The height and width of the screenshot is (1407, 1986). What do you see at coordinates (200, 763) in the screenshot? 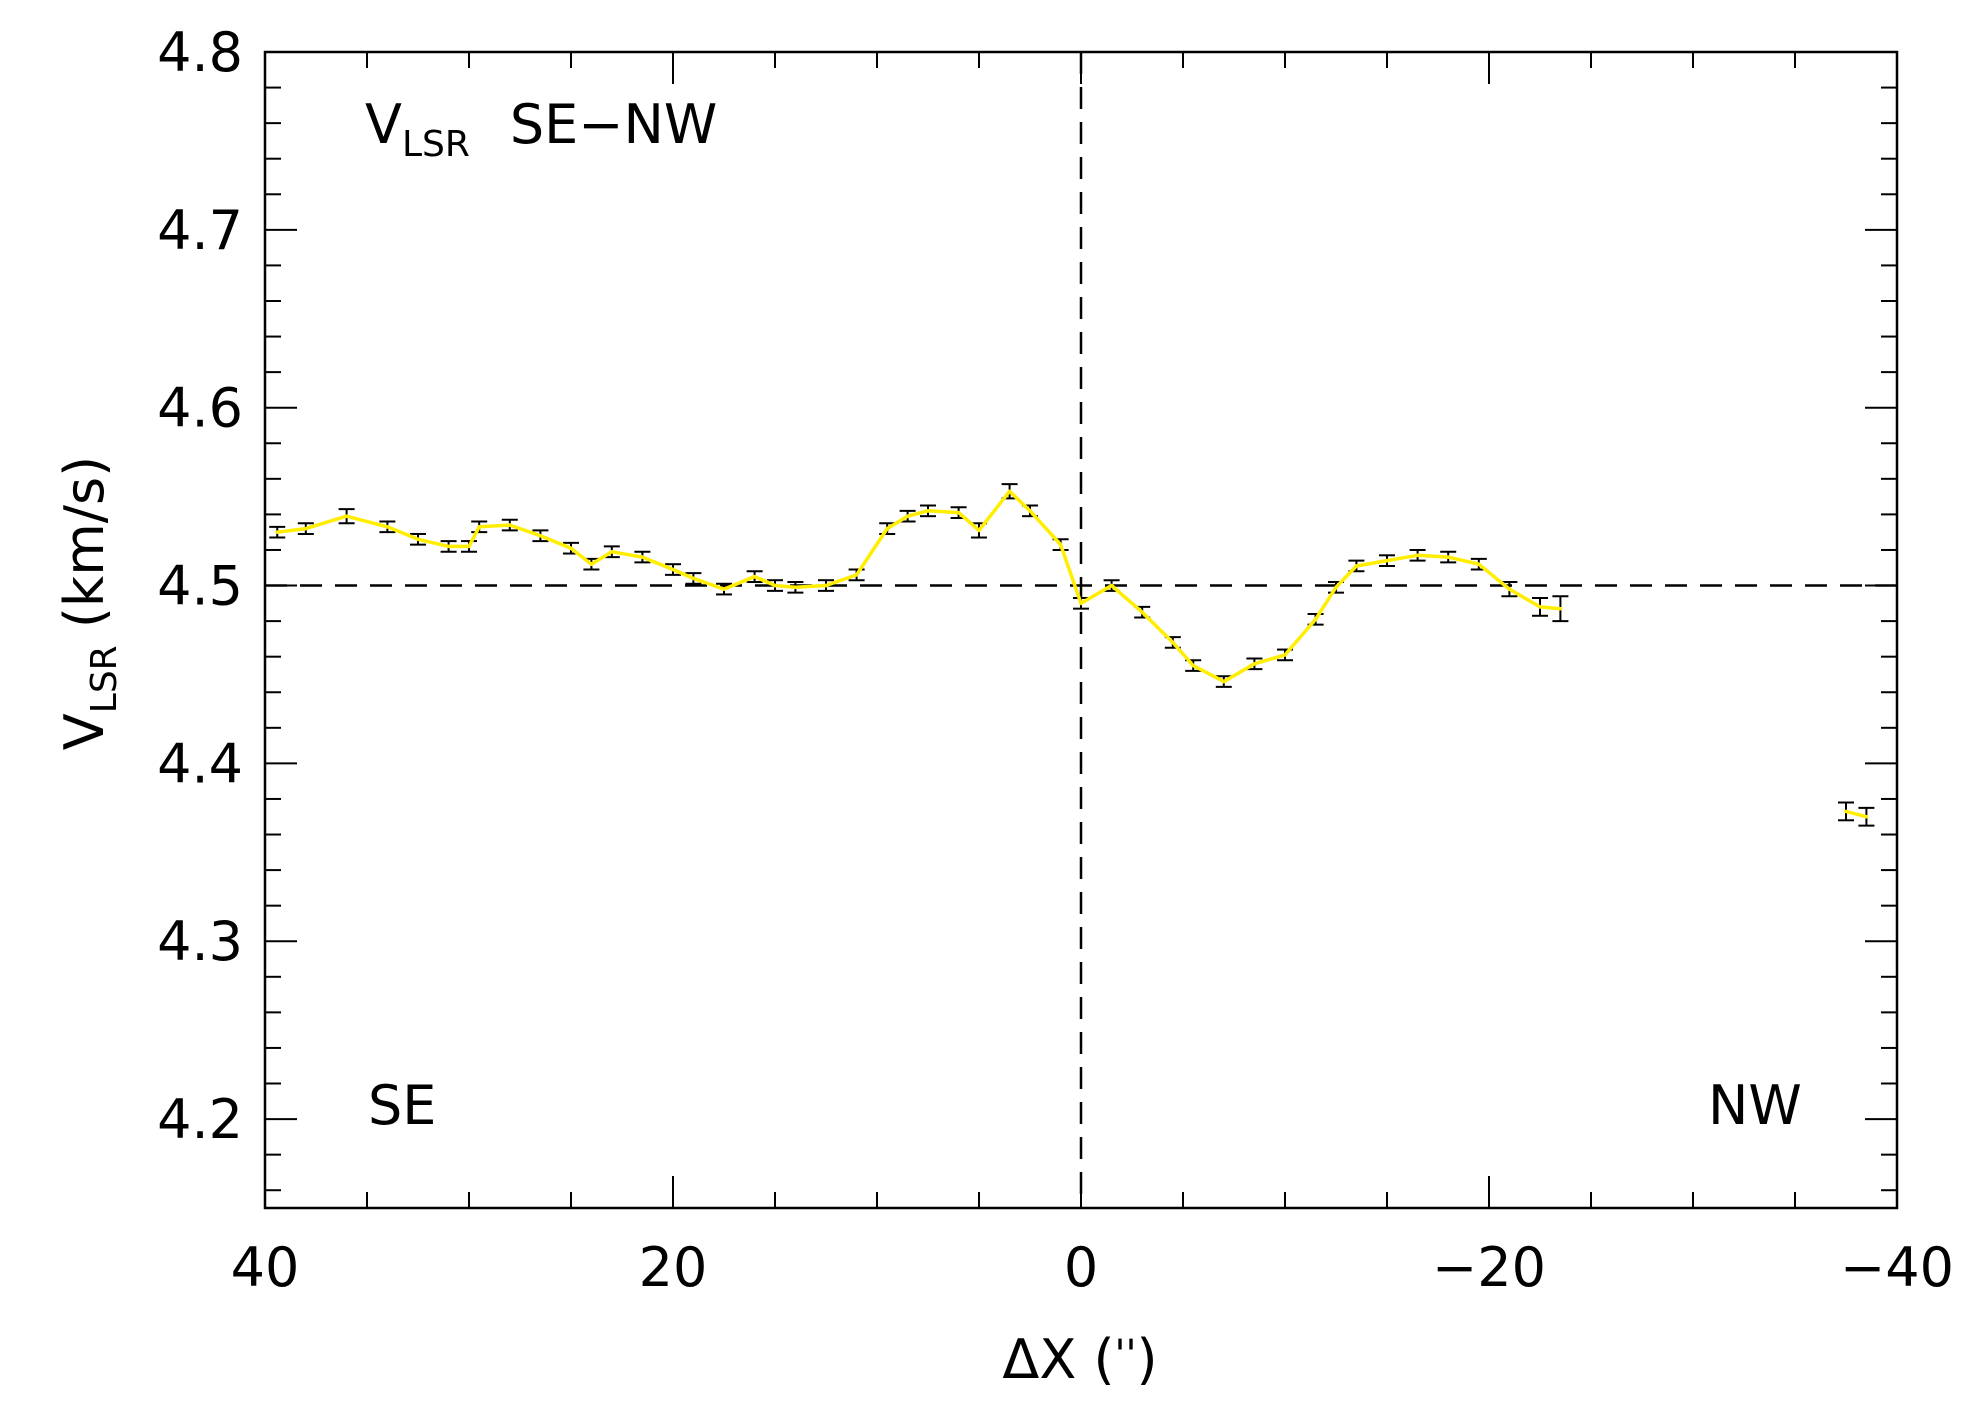
I see `y-tick-label: 4.4` at bounding box center [200, 763].